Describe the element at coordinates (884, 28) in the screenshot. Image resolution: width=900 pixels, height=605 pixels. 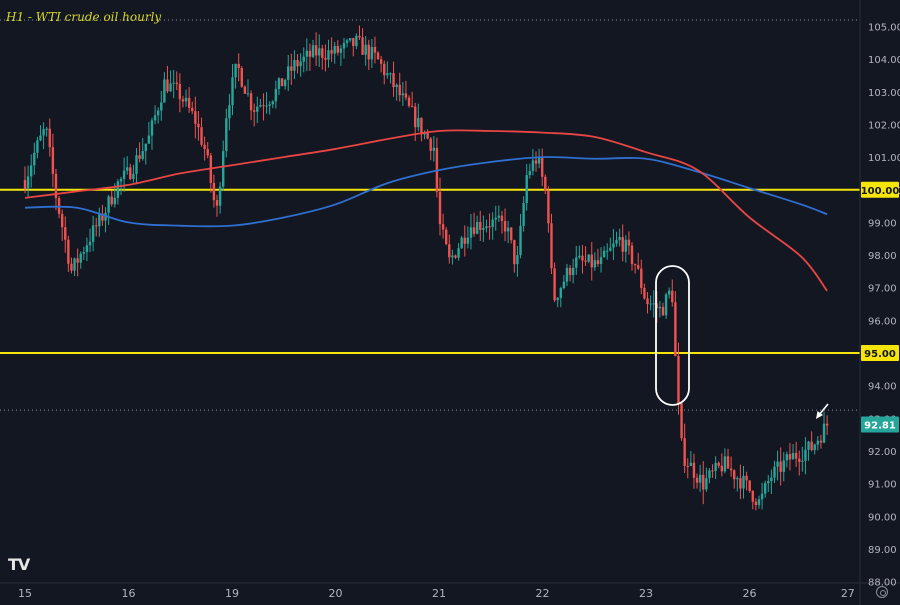
I see `y-tick-label: 105.00` at that location.